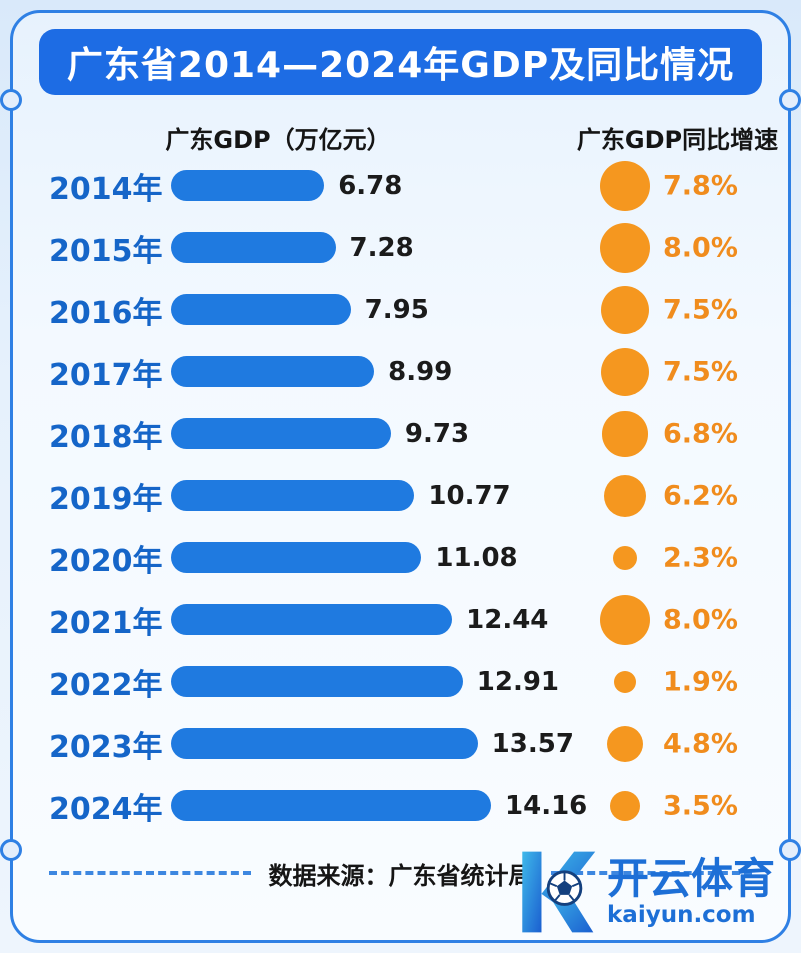  What do you see at coordinates (106, 623) in the screenshot?
I see `year-label: 2021年` at bounding box center [106, 623].